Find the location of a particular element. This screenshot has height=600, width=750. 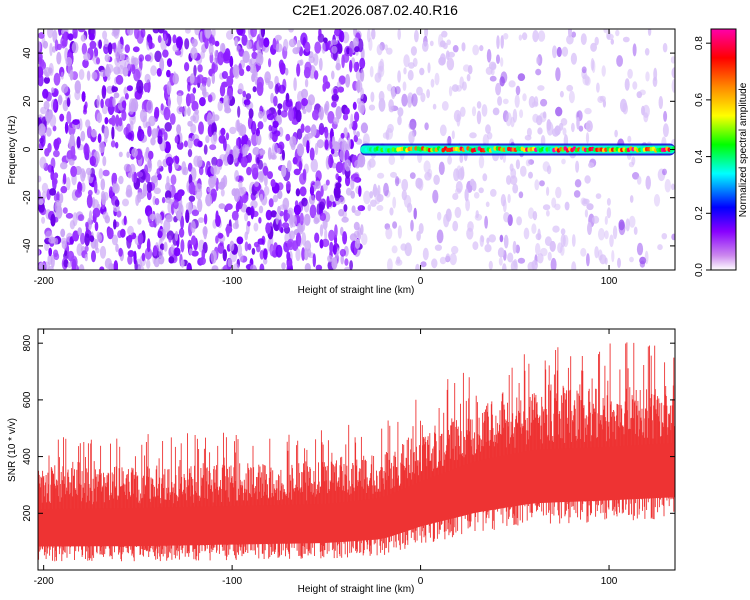

snr-x-axis-label: Height of straight line (km) is located at coordinates (356, 589).